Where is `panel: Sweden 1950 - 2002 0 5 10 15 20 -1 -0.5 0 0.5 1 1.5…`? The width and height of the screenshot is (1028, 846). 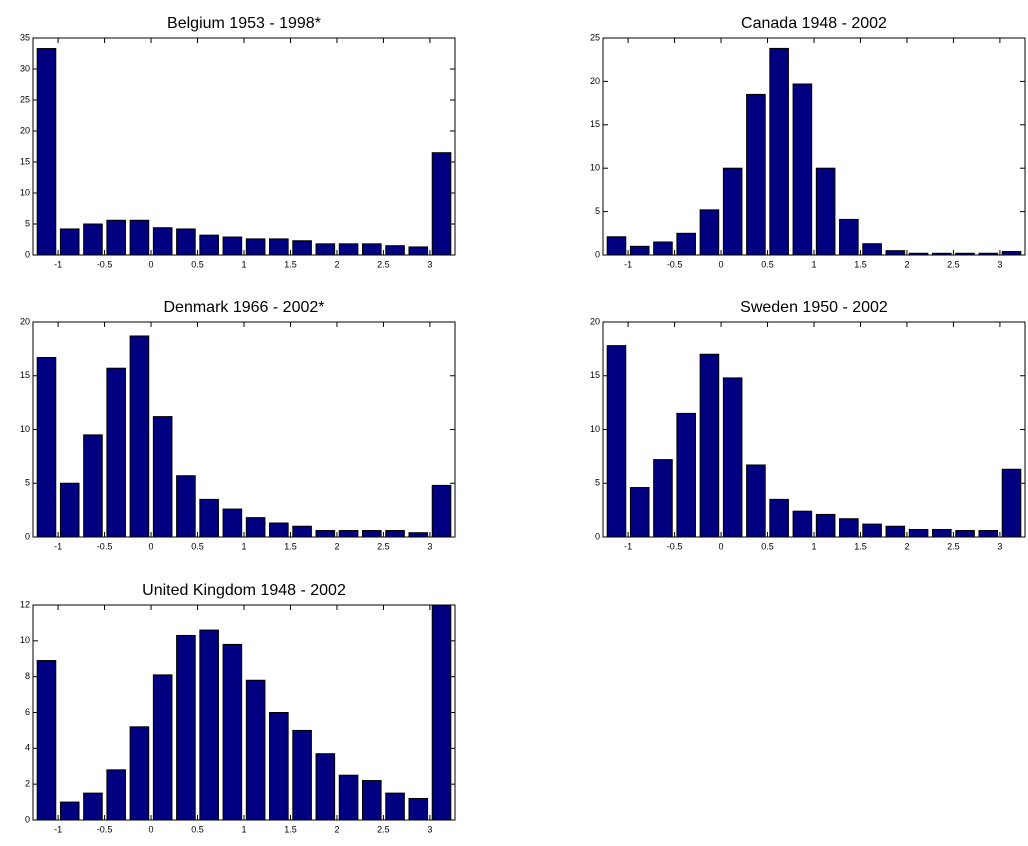
panel: Sweden 1950 - 2002 0 5 10 15 20 -1 -0.5 0 0.5 1 1.5… is located at coordinates (808, 425).